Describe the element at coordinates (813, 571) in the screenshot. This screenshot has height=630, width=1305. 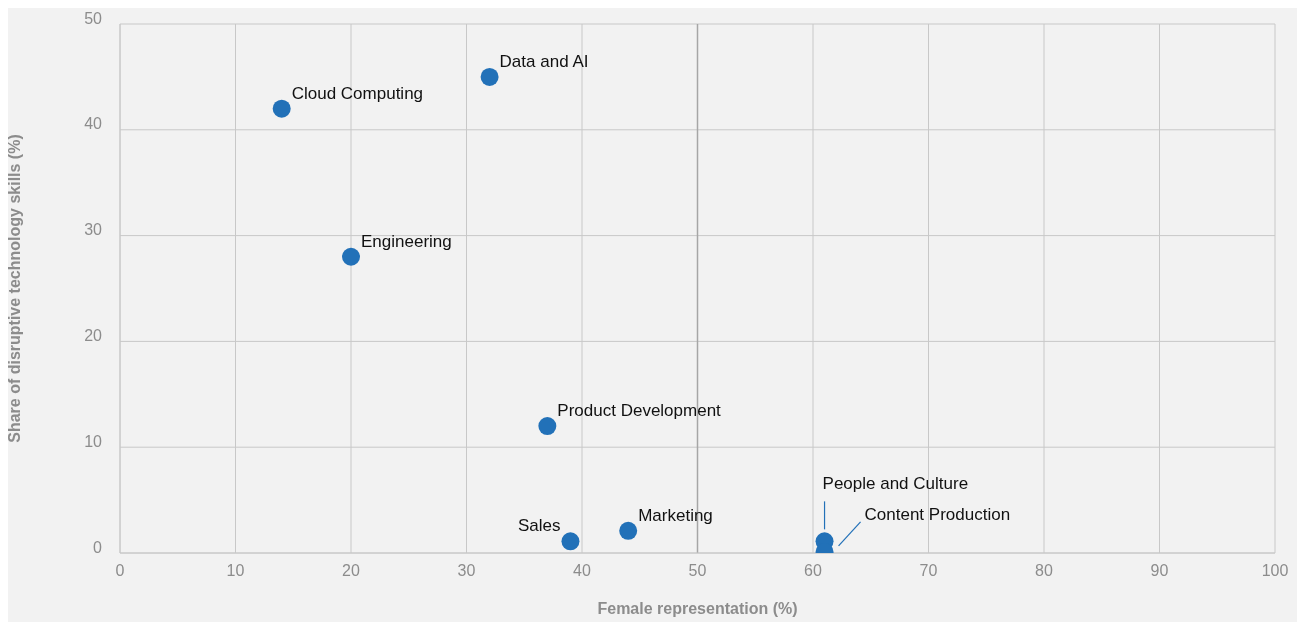
I see `x-tick-label: 60` at that location.